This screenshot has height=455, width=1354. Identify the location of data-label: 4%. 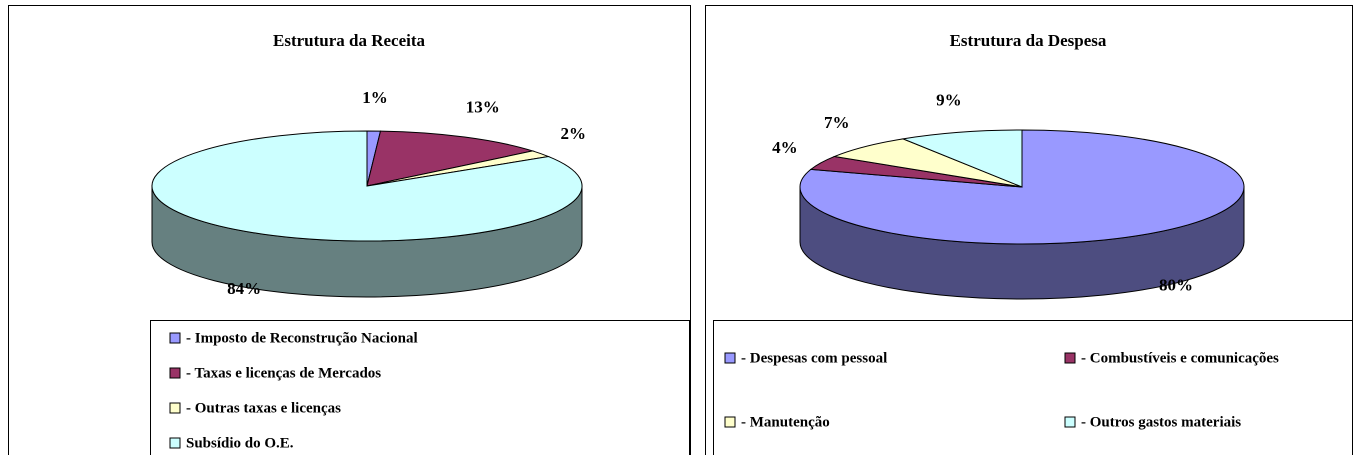
(785, 147).